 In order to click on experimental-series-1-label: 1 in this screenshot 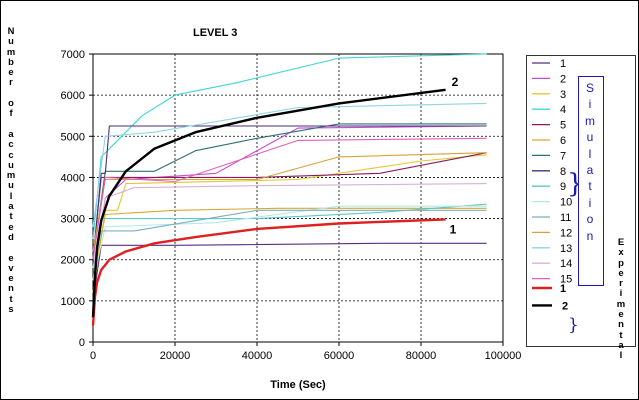, I will do `click(453, 229)`.